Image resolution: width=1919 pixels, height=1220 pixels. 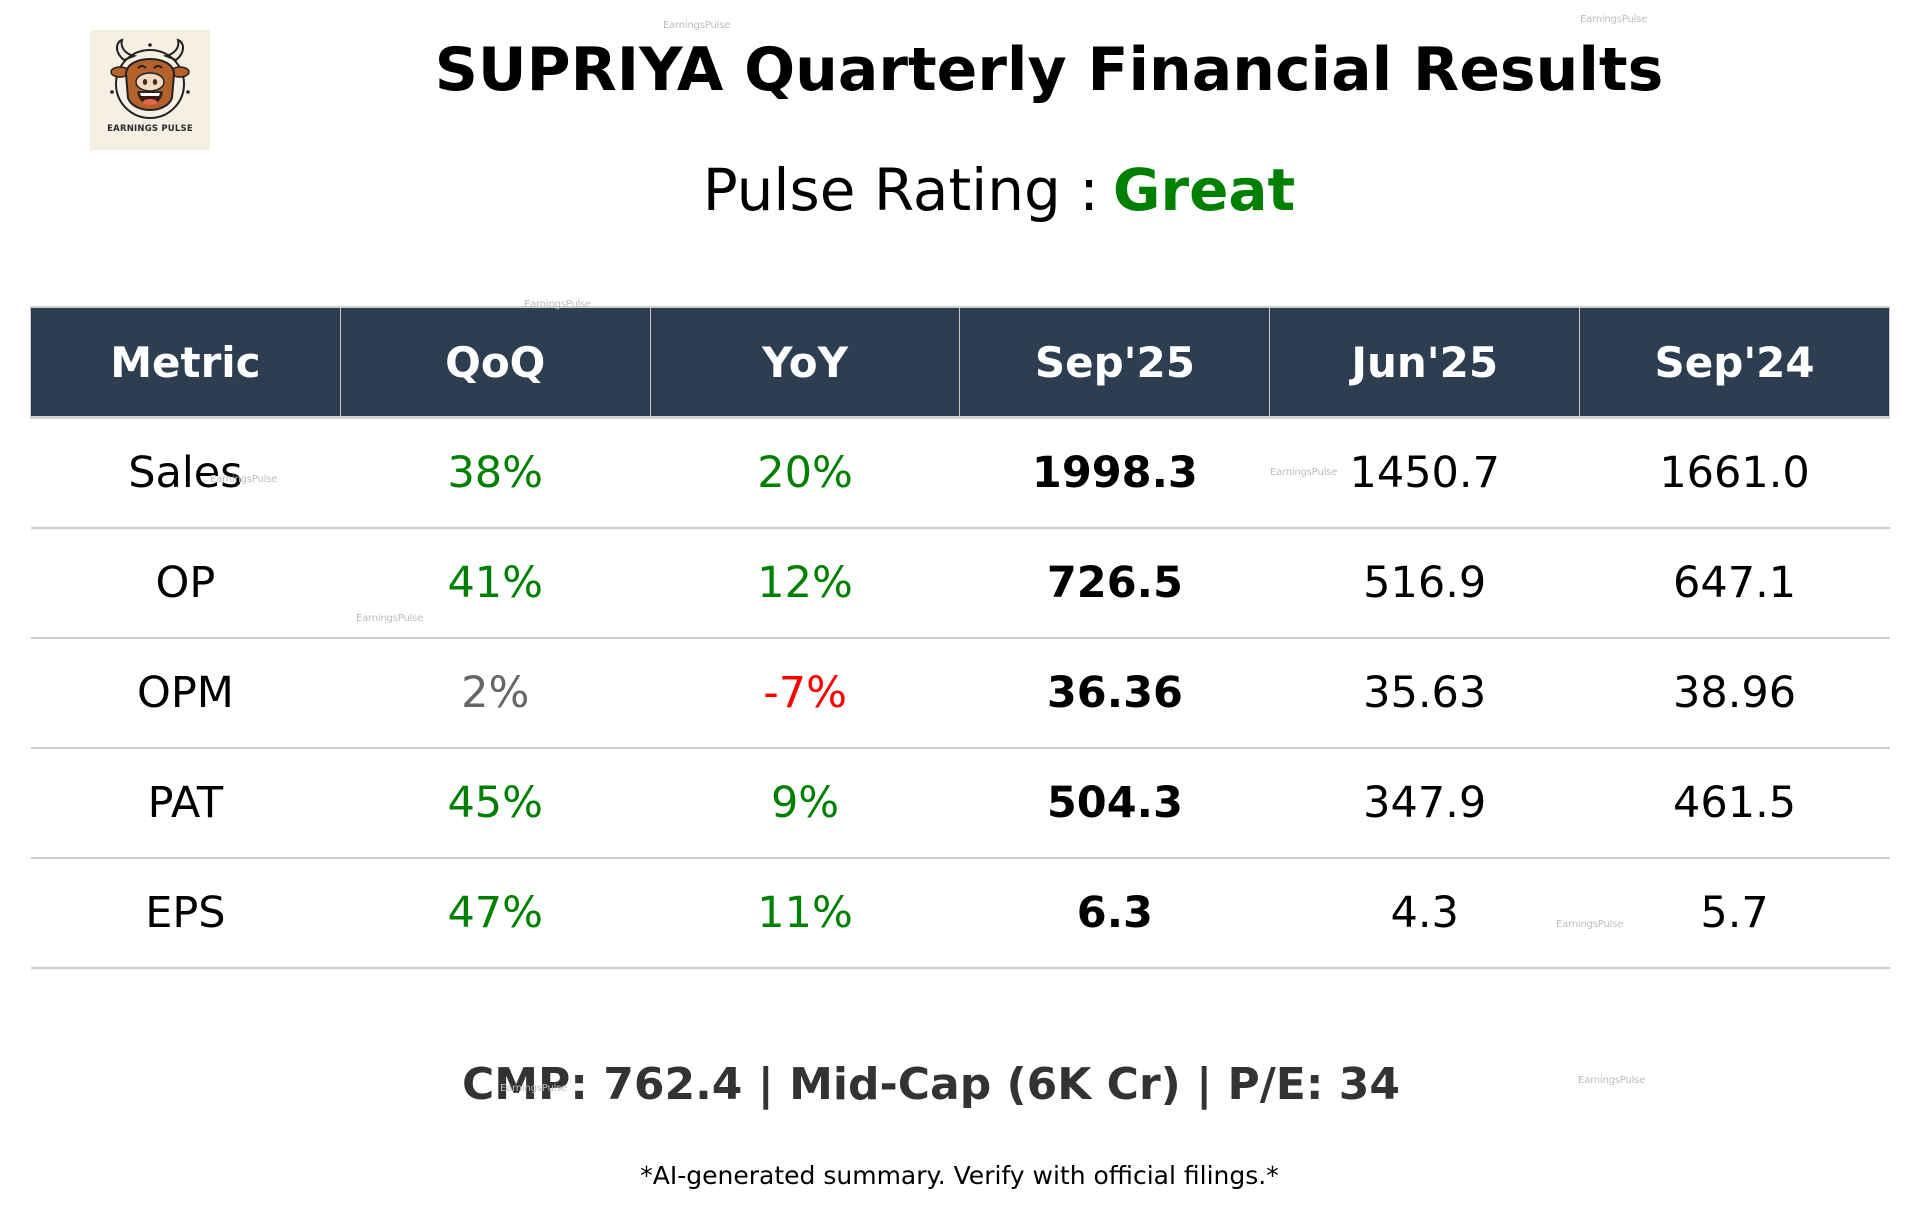 What do you see at coordinates (495, 803) in the screenshot?
I see `qoq-cell: 45%` at bounding box center [495, 803].